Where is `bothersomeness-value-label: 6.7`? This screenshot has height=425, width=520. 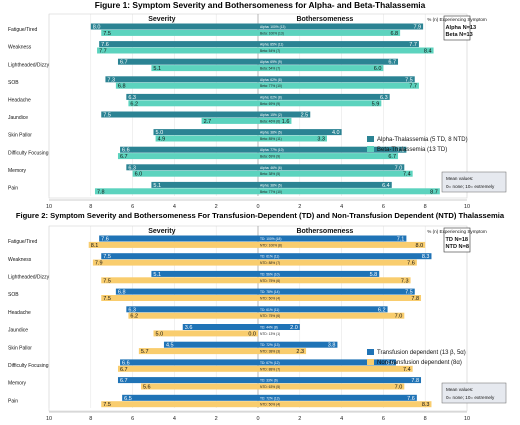
bothersomeness-value-label: 6.7 is located at coordinates (392, 157).